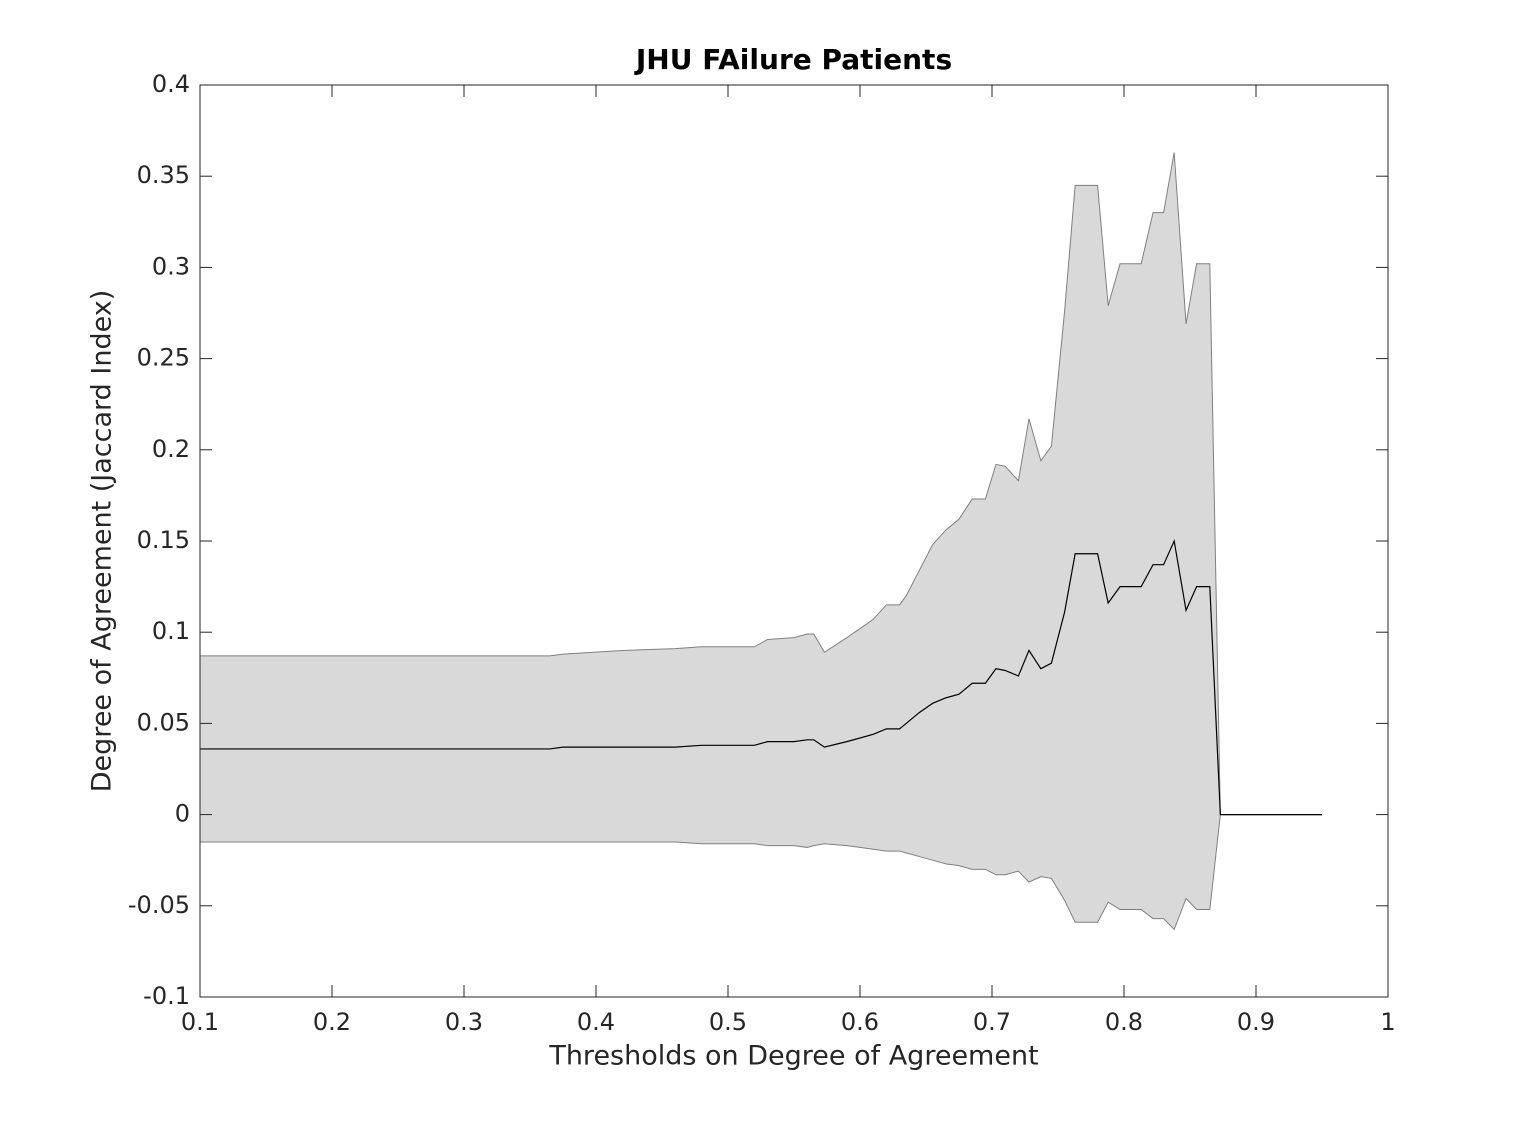  What do you see at coordinates (1124, 1022) in the screenshot?
I see `x-tick-label: 0.8` at bounding box center [1124, 1022].